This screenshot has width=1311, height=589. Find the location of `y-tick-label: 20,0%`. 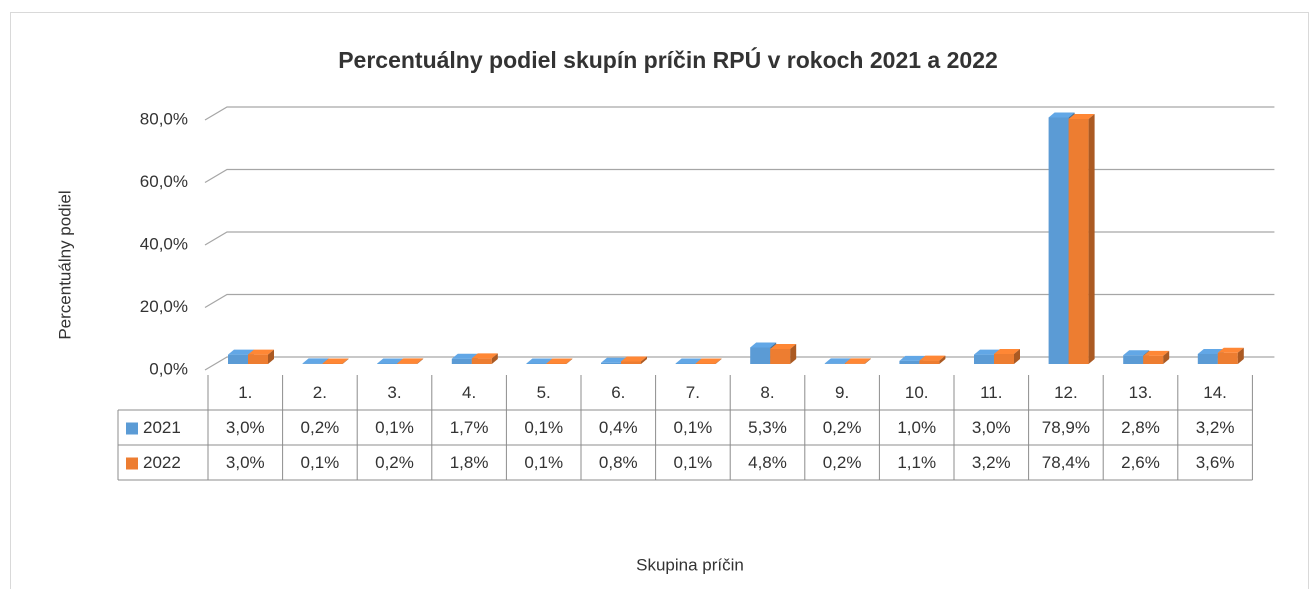

y-tick-label: 20,0% is located at coordinates (164, 306).